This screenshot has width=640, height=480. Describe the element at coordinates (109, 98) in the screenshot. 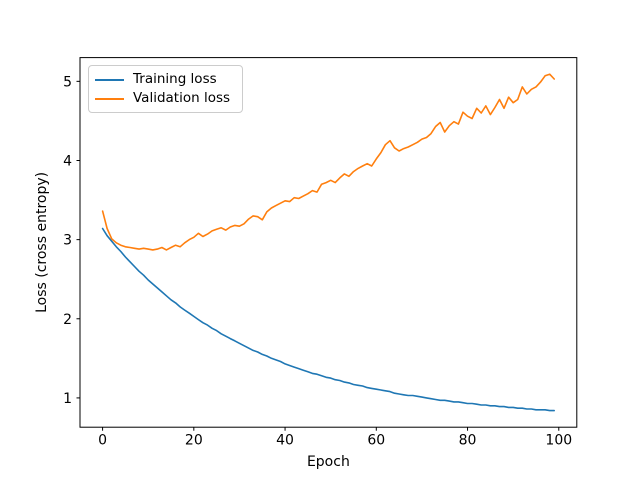

I see `validation-loss-line-sample` at that location.